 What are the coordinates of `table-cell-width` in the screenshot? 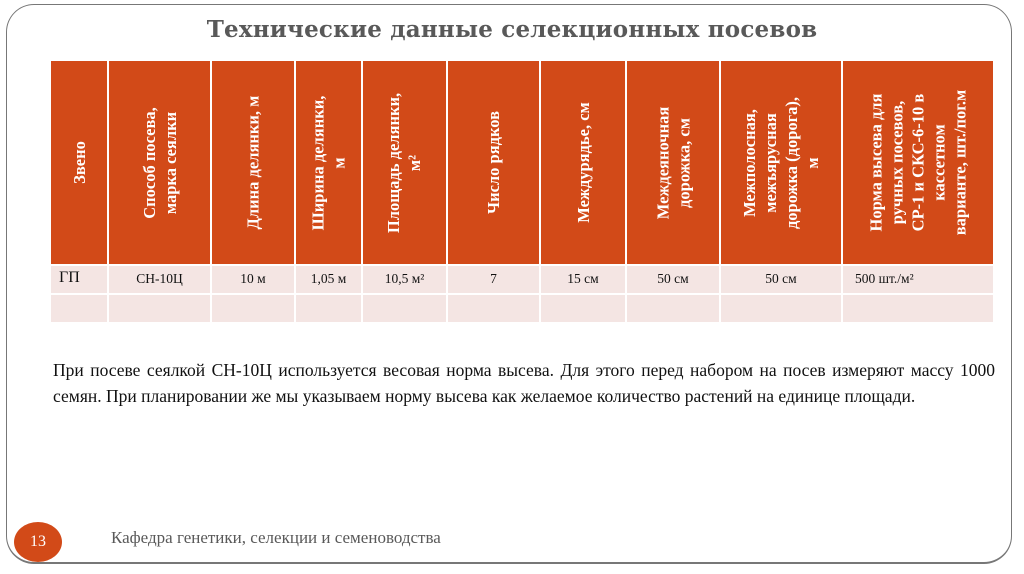 It's located at (328, 308).